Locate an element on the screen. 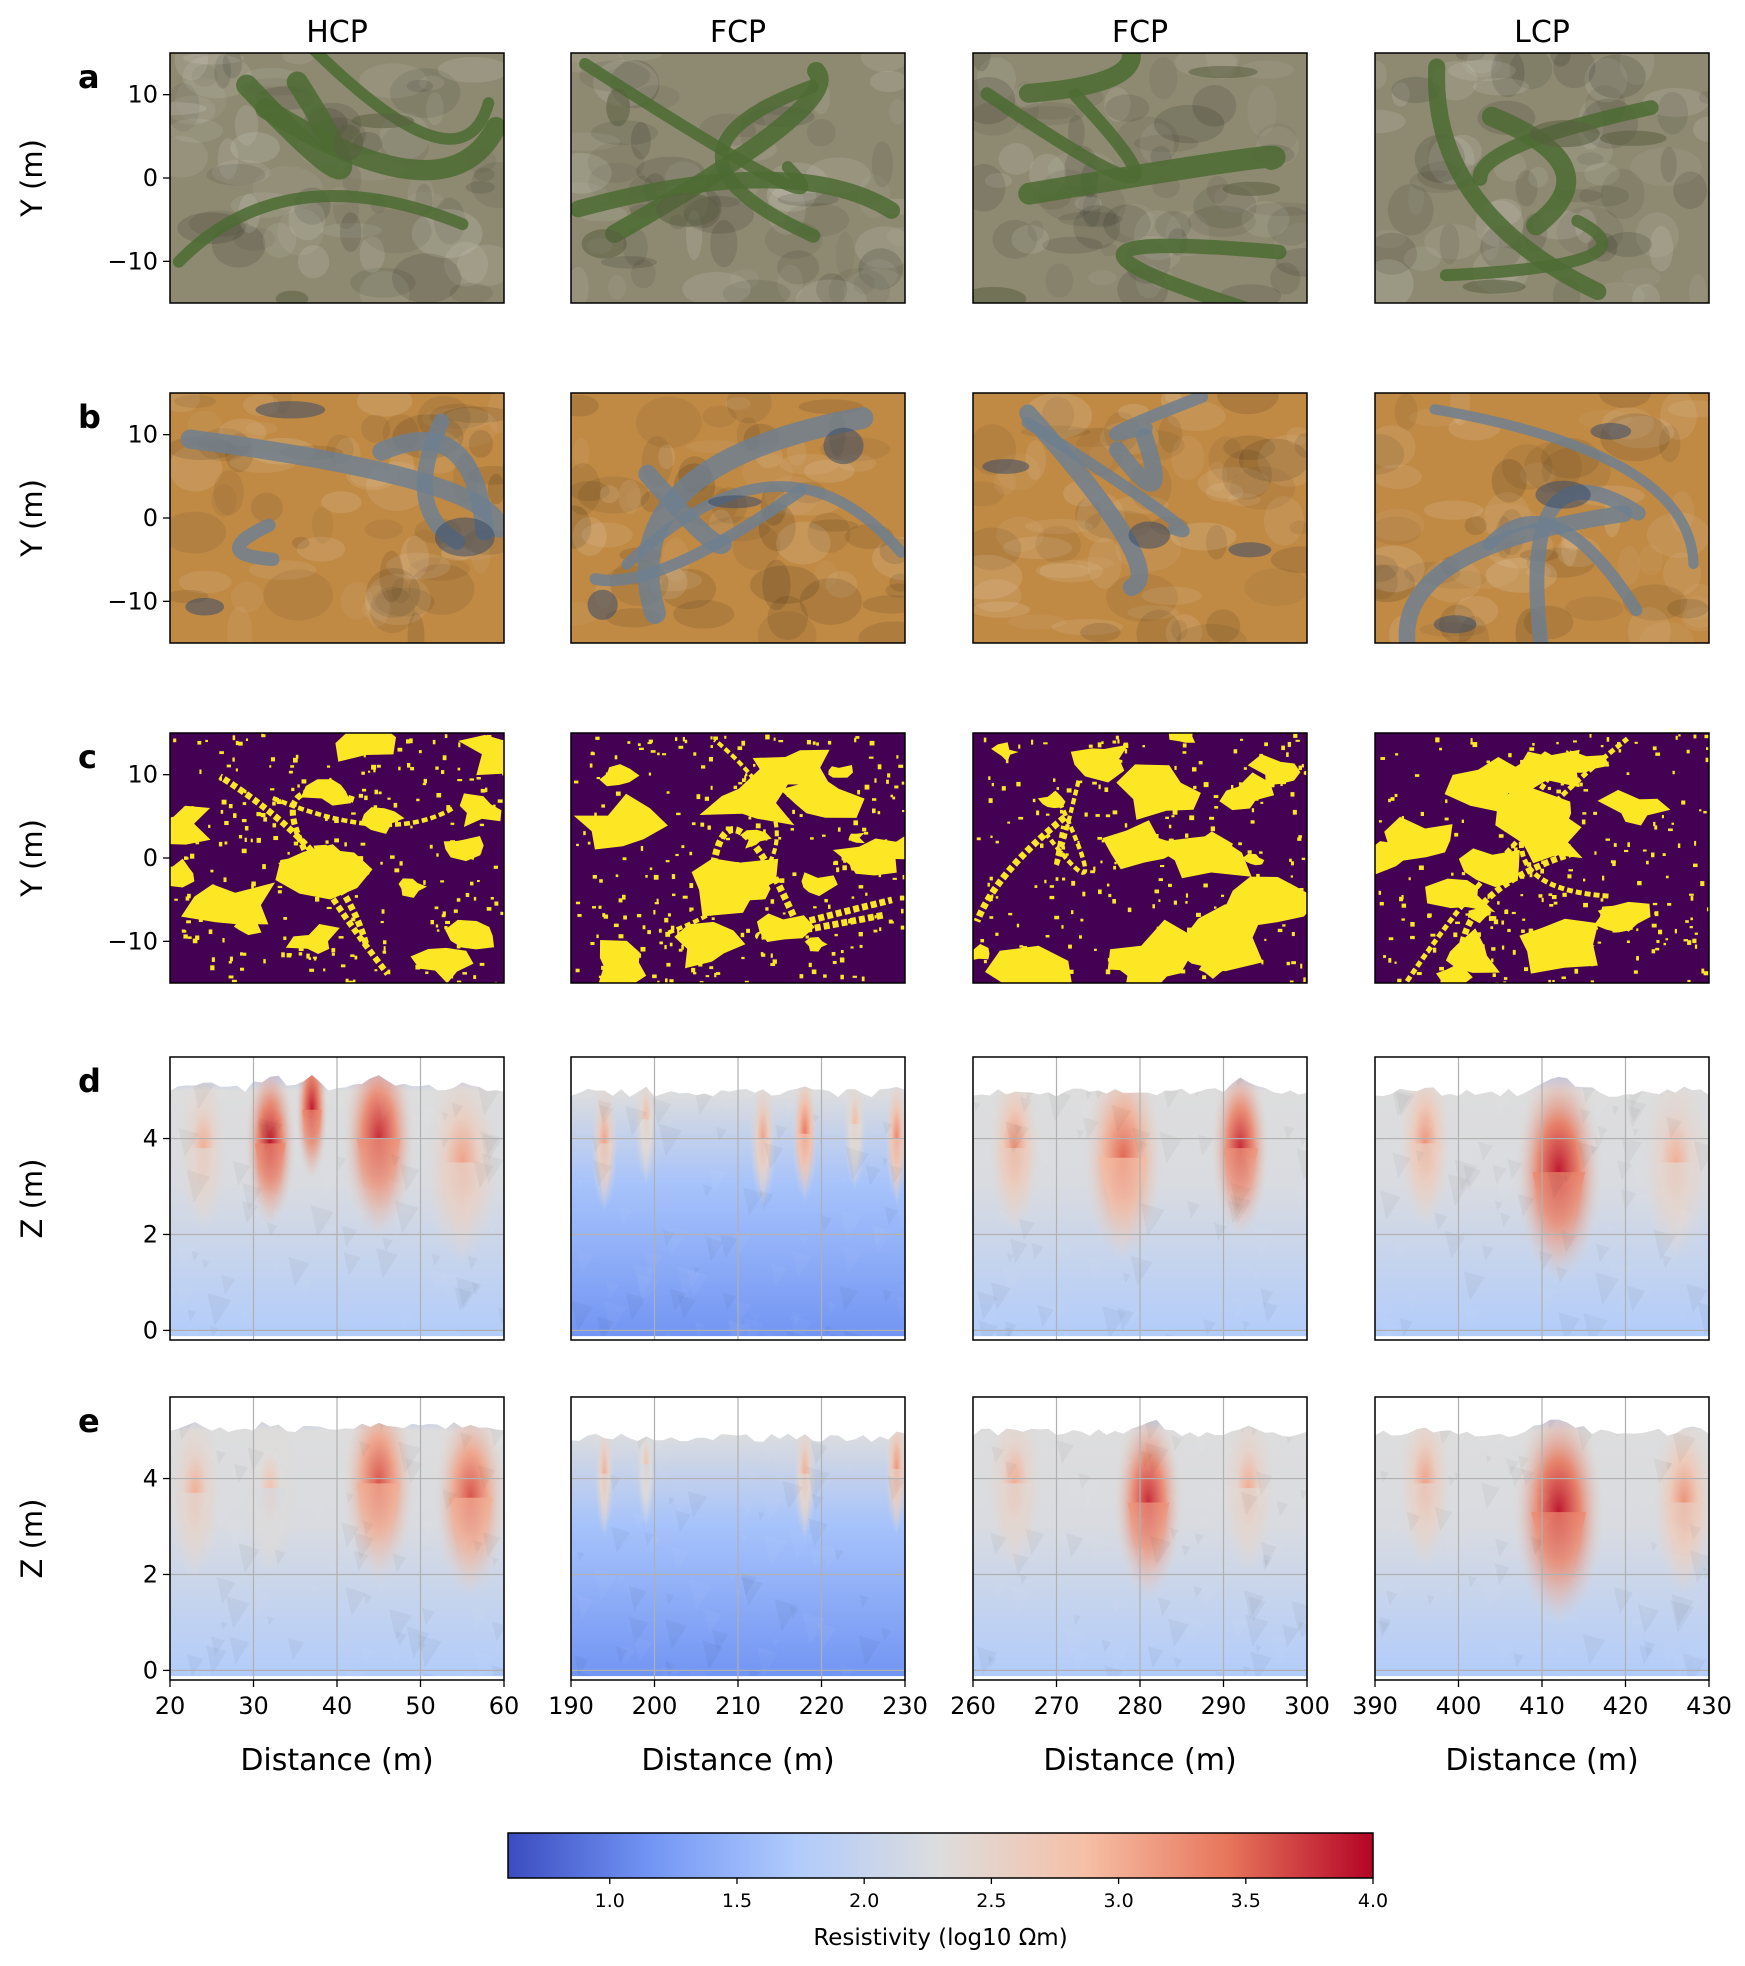 This screenshot has height=1966, width=1745. xtick-label: 200 is located at coordinates (655, 1706).